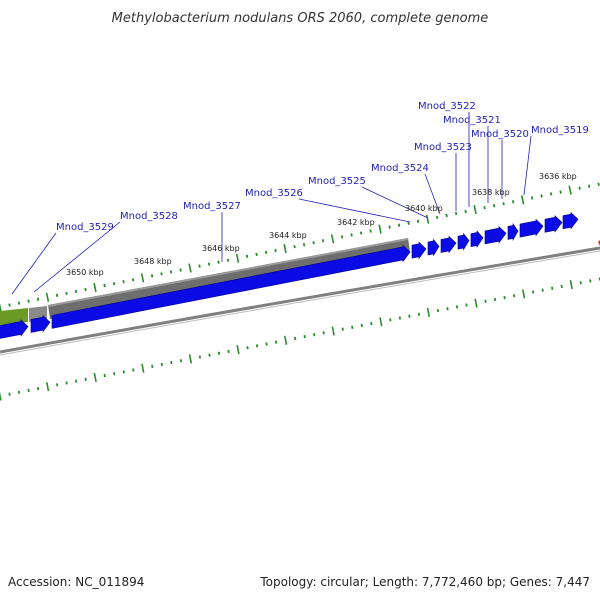 The width and height of the screenshot is (600, 600). I want to click on gene-label-mnod-3526: Mnod_3526, so click(274, 193).